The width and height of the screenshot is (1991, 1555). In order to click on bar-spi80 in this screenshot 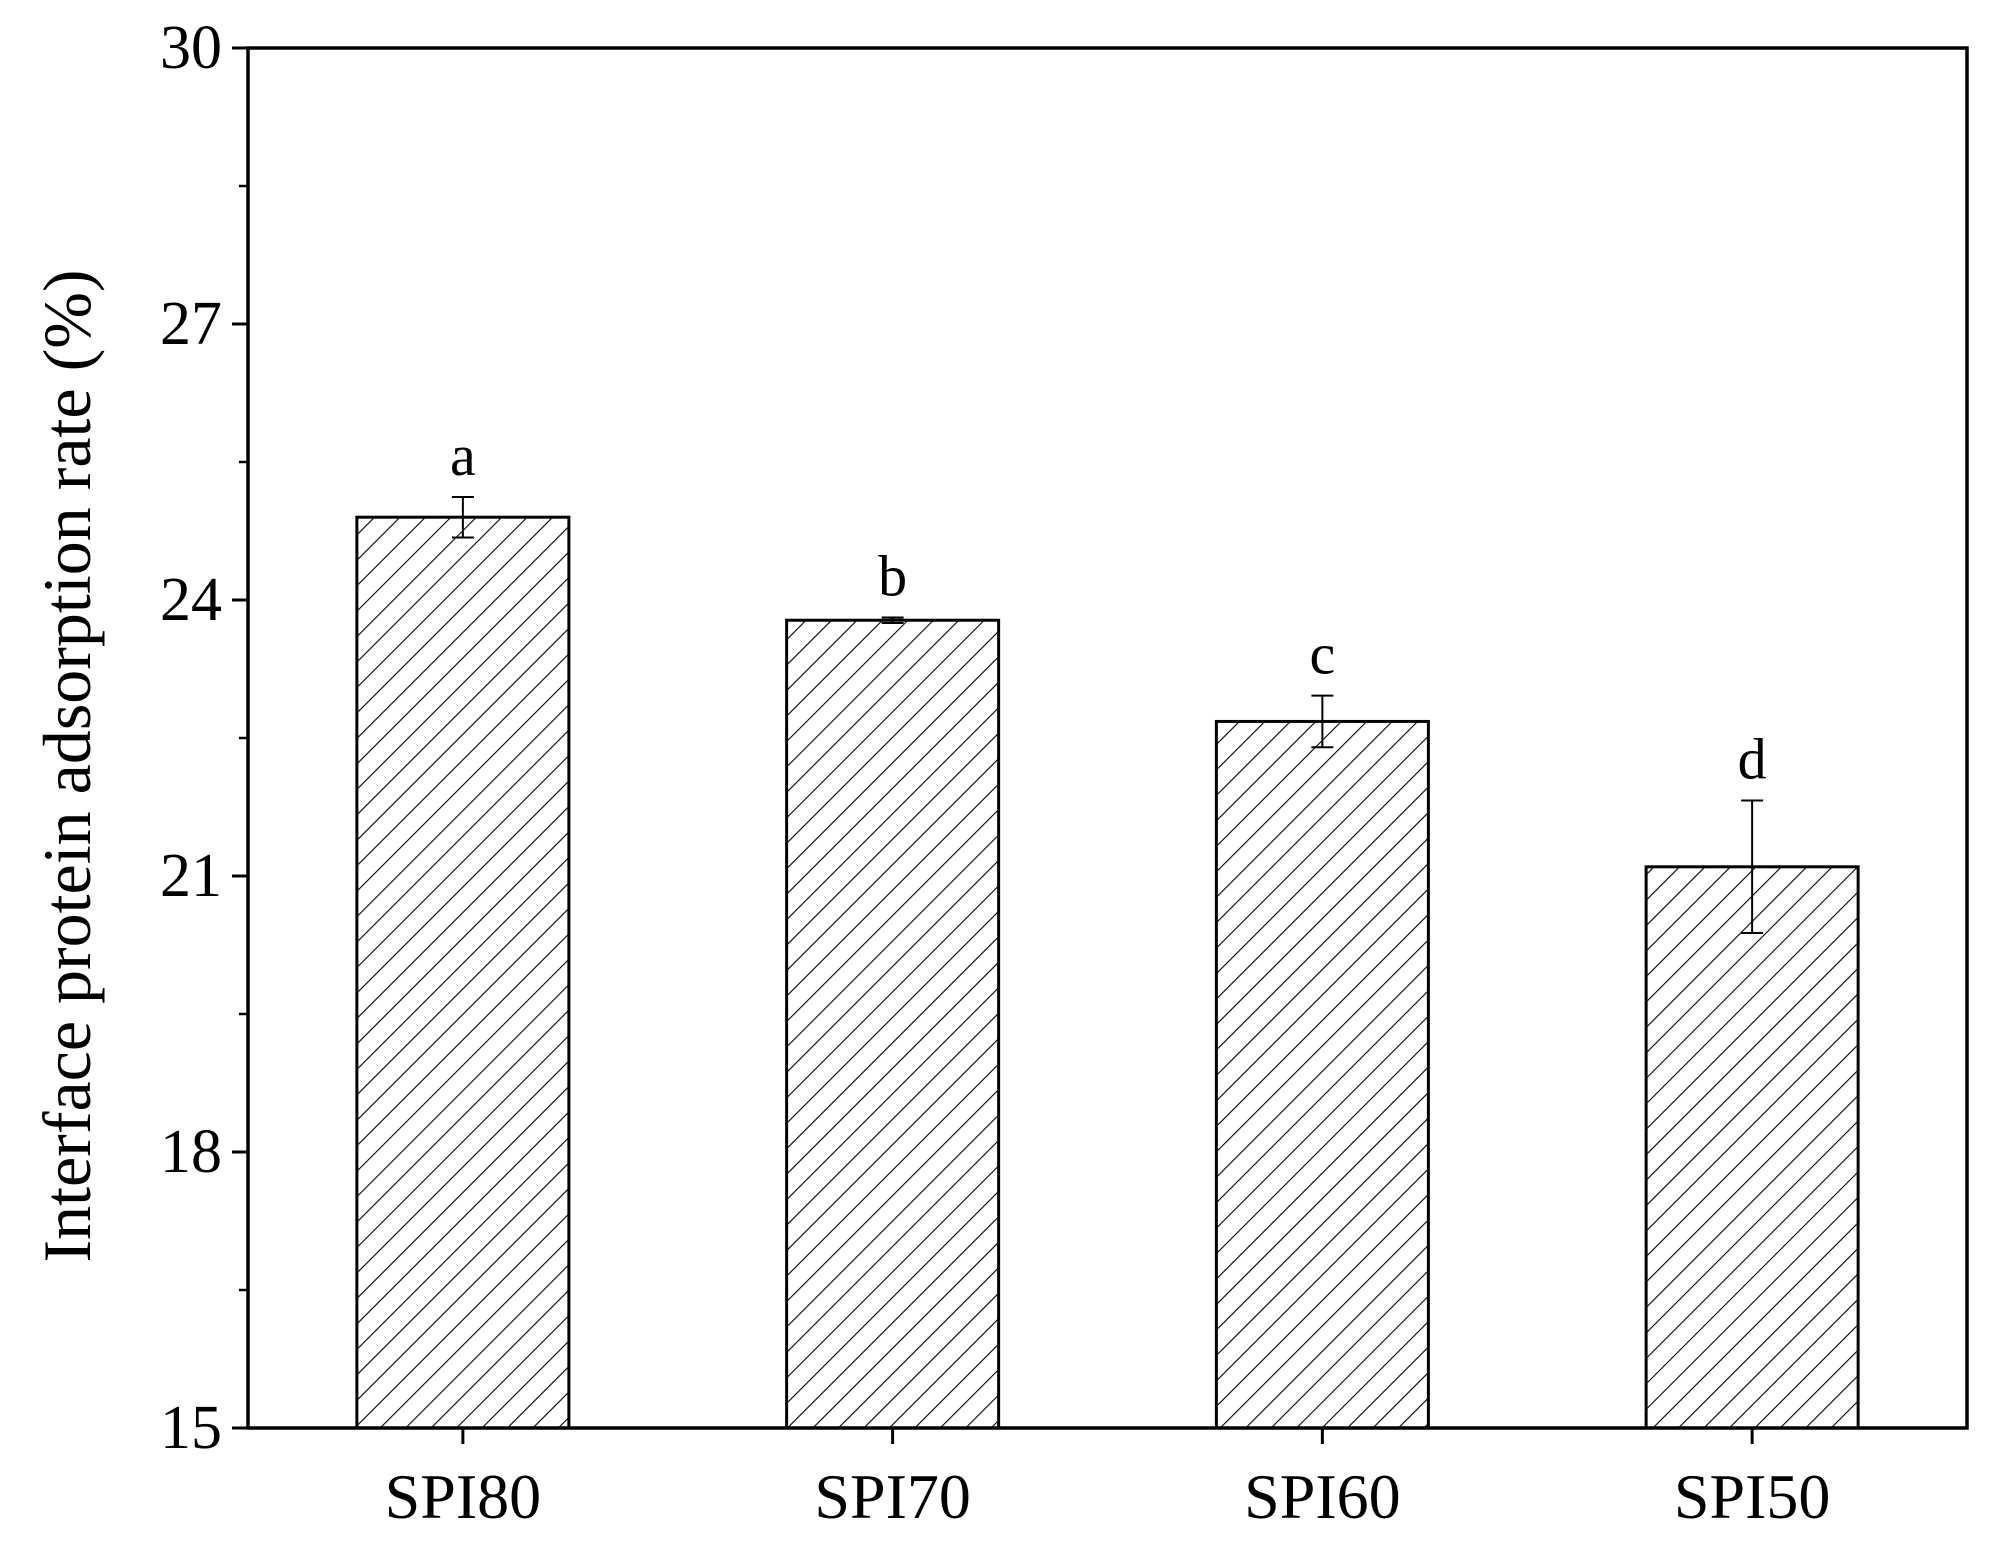, I will do `click(463, 972)`.